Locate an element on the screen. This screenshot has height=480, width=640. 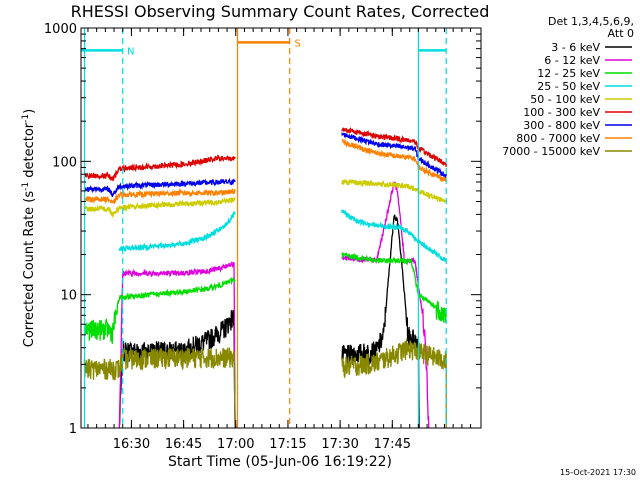
marker-label: N is located at coordinates (130, 51).